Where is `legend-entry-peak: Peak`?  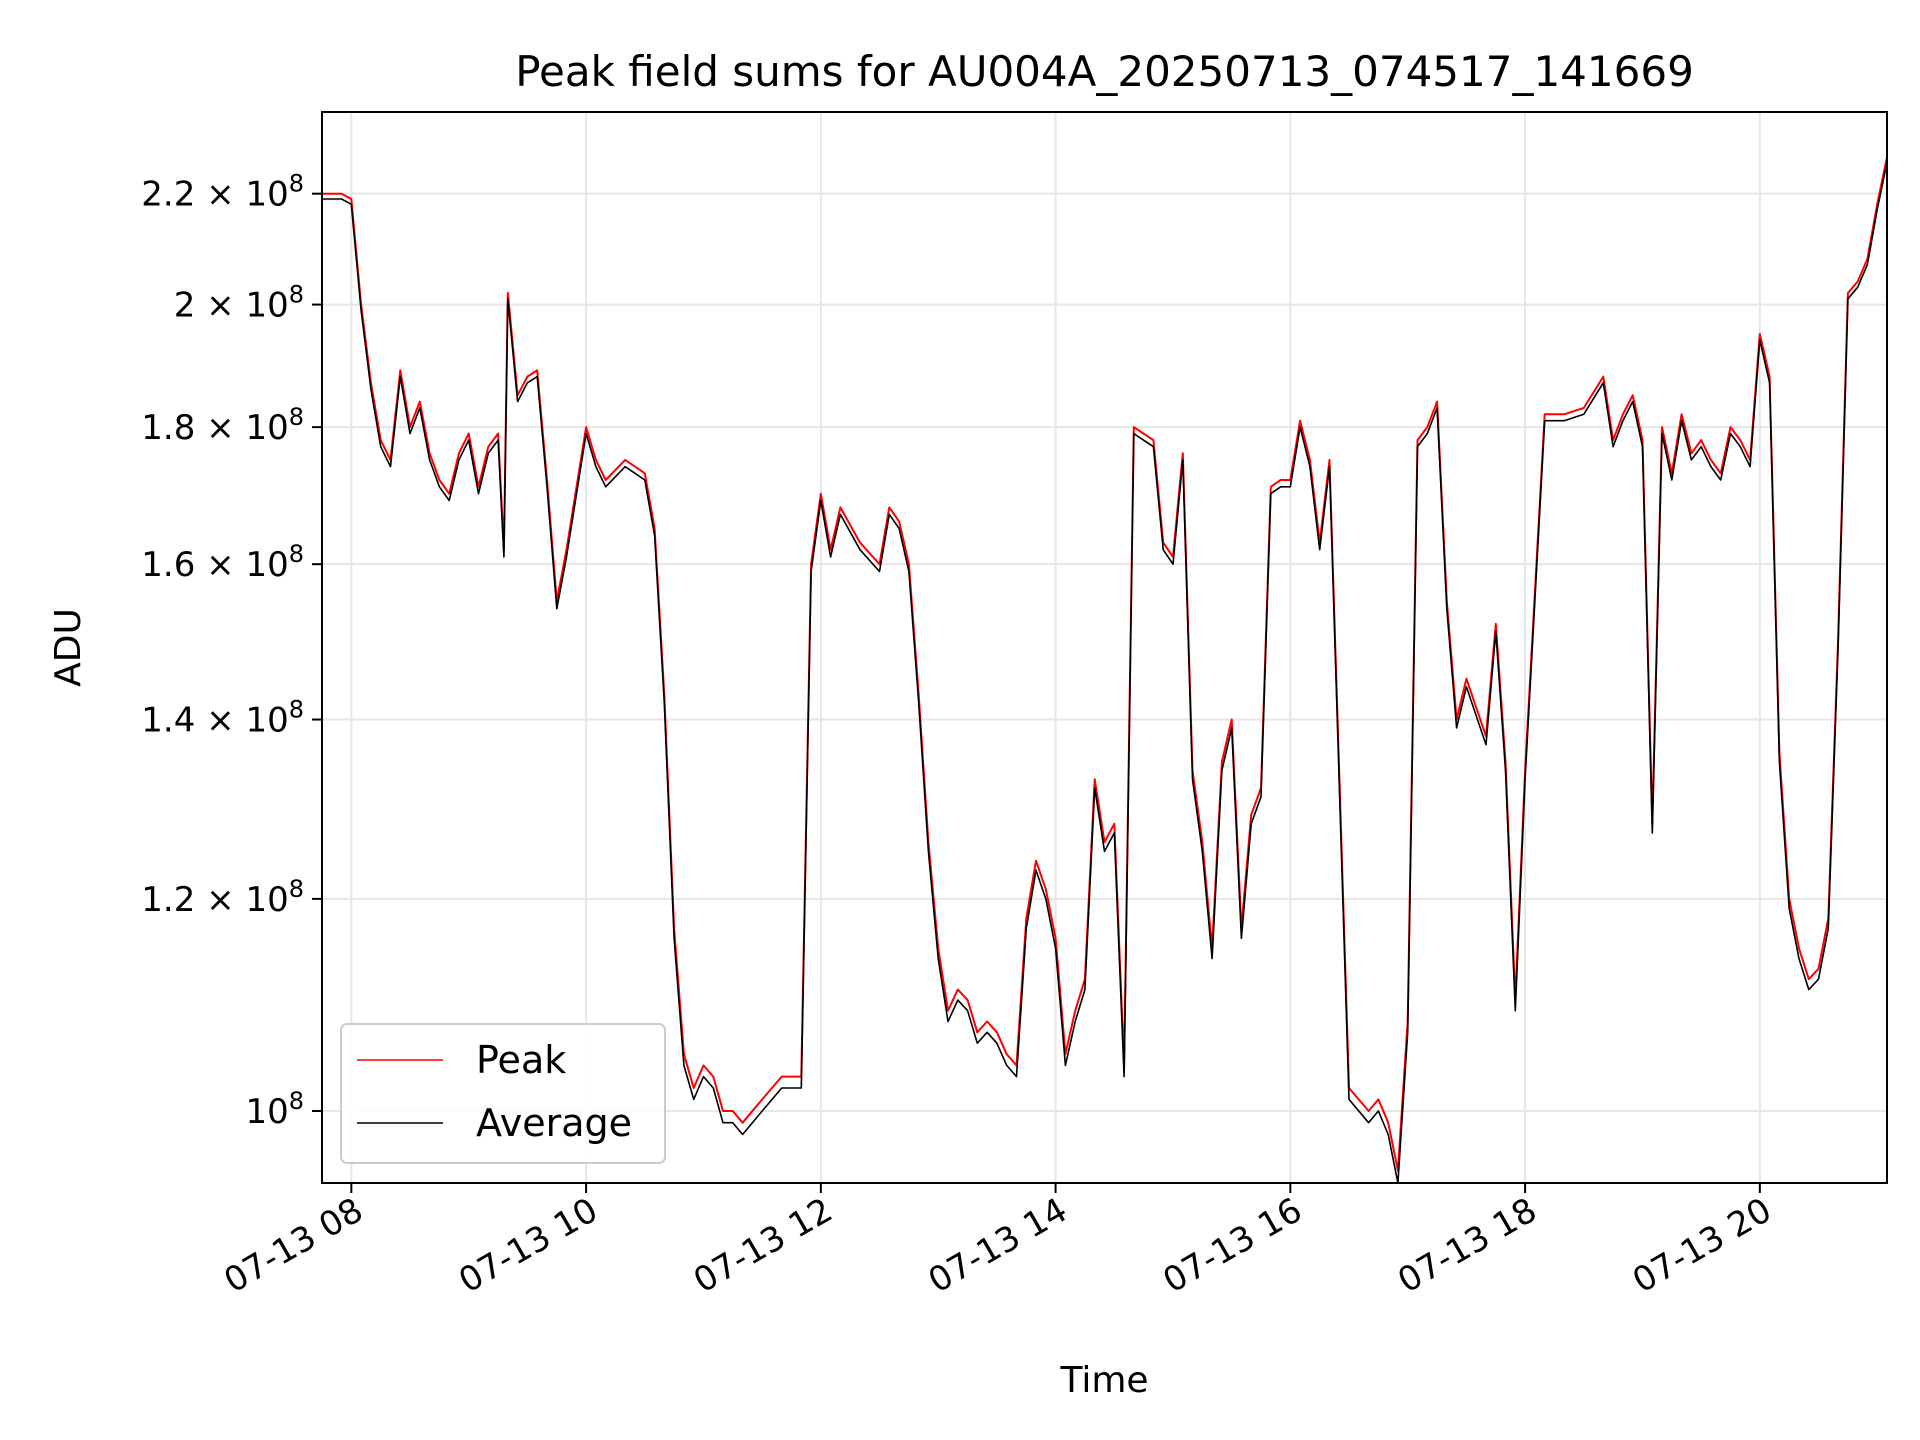 legend-entry-peak: Peak is located at coordinates (521, 1060).